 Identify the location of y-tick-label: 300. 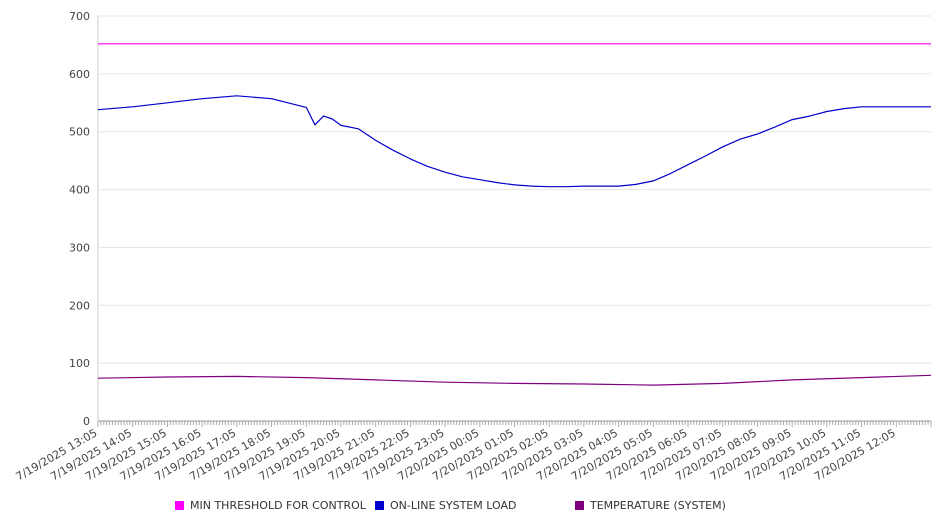
(79, 247).